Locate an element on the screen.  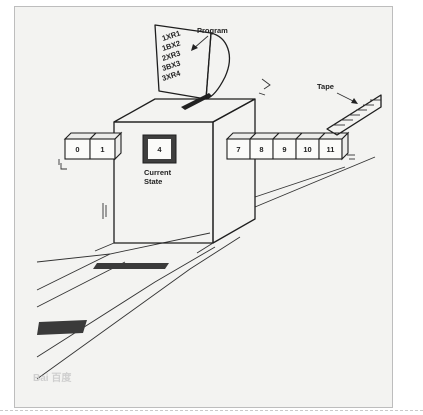
left-motion-marks is located at coordinates (62, 164).